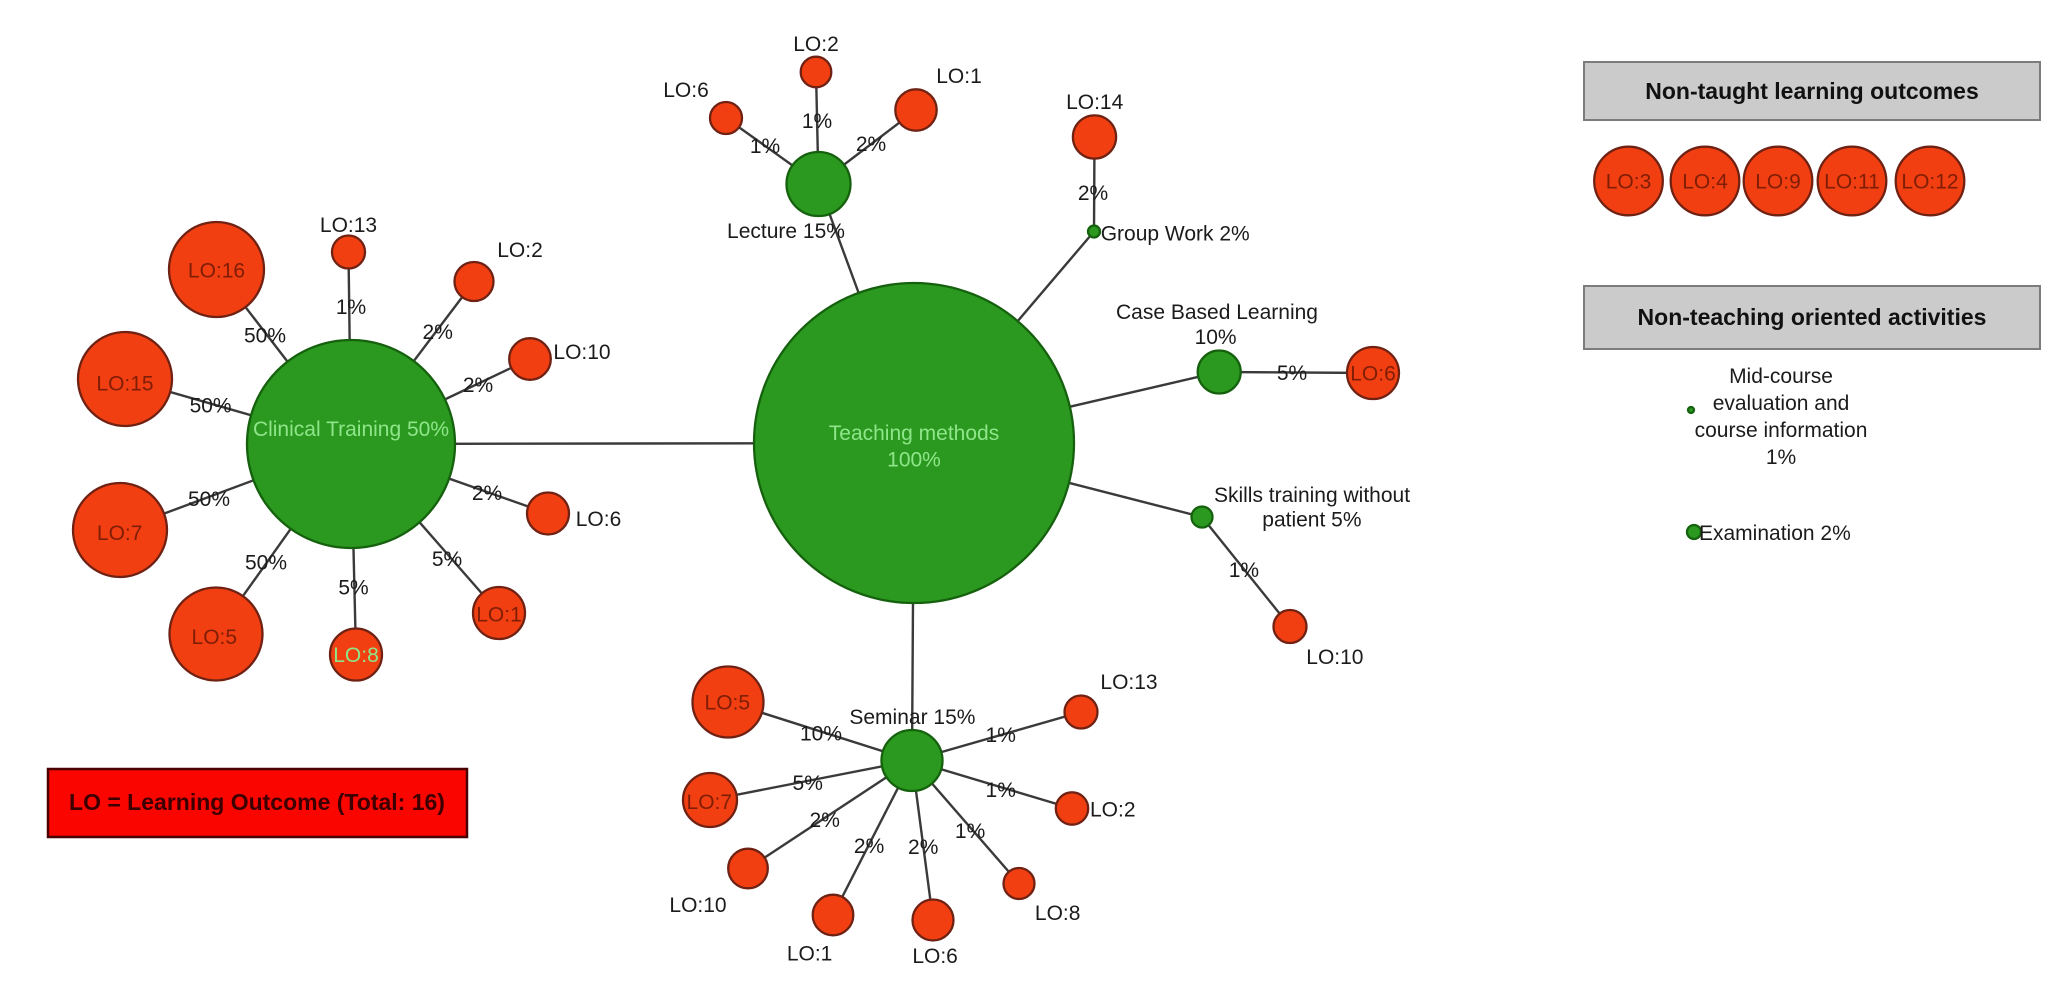 This screenshot has width=2059, height=1001. What do you see at coordinates (1312, 495) in the screenshot?
I see `svg-text: Skills training without` at bounding box center [1312, 495].